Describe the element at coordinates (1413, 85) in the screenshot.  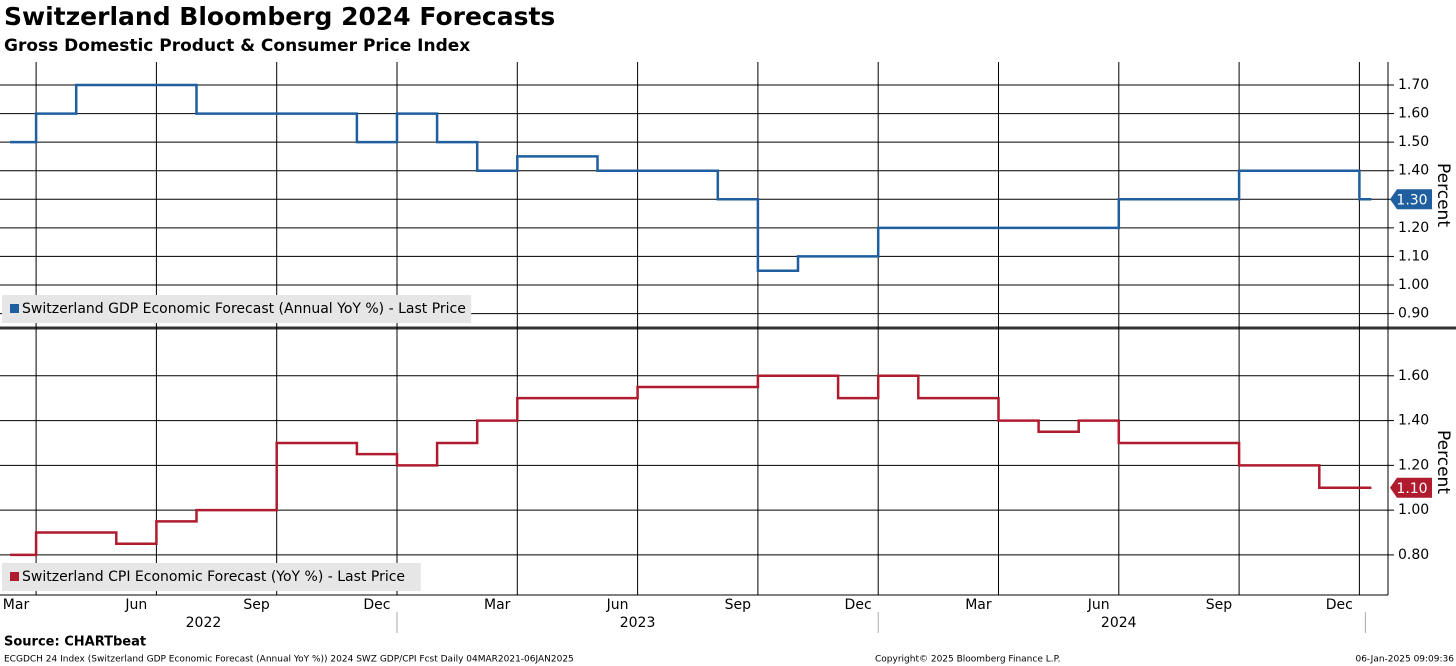
I see `y-tick-label: 1.70` at that location.